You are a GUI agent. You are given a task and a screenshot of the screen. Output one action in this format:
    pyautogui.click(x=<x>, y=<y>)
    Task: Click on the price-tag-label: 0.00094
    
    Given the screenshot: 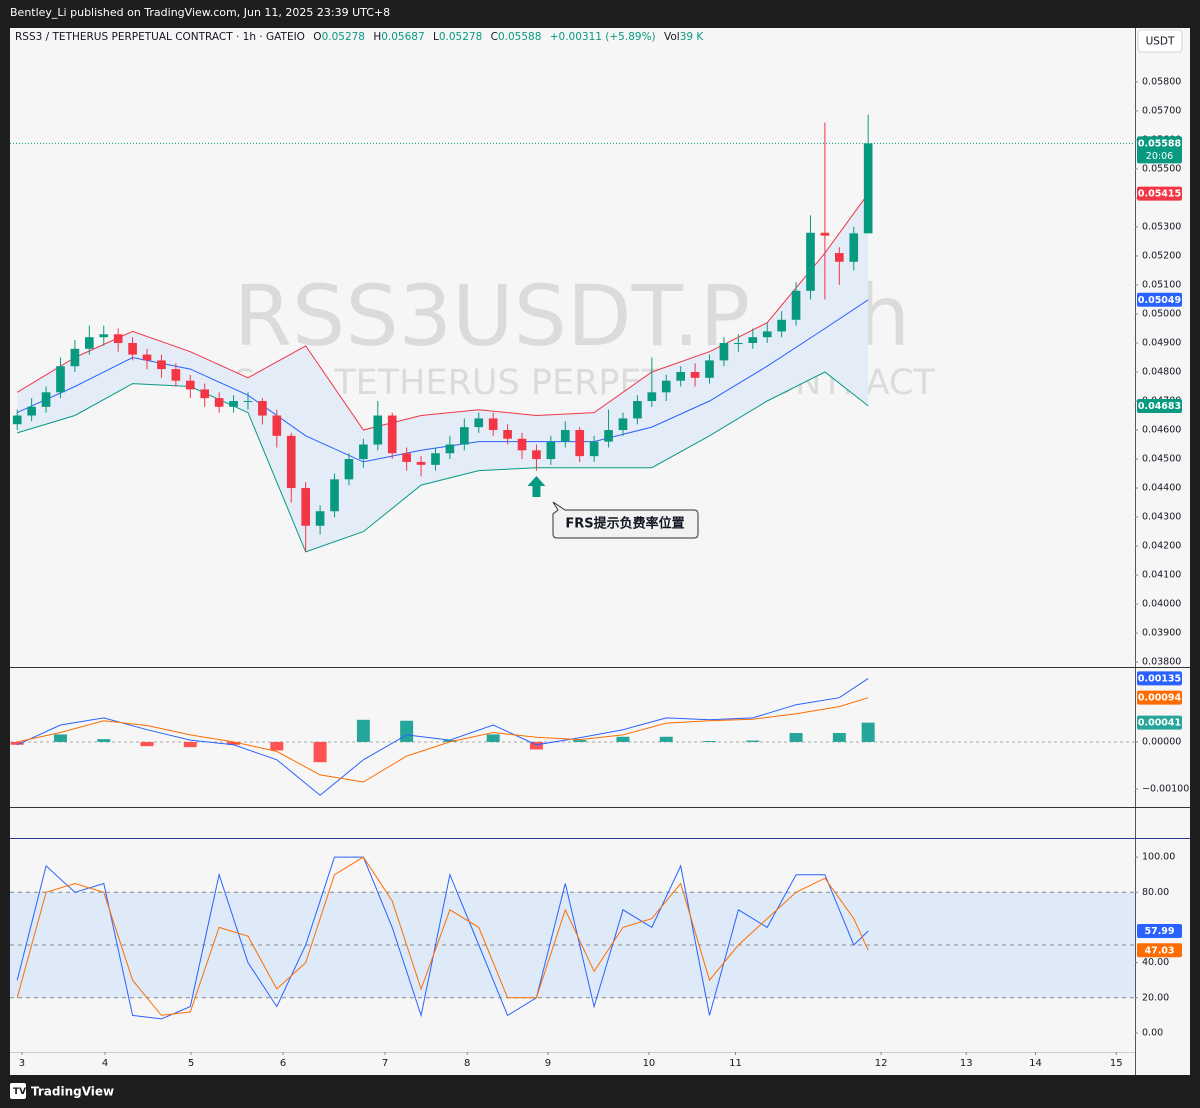 What is the action you would take?
    pyautogui.click(x=1160, y=698)
    